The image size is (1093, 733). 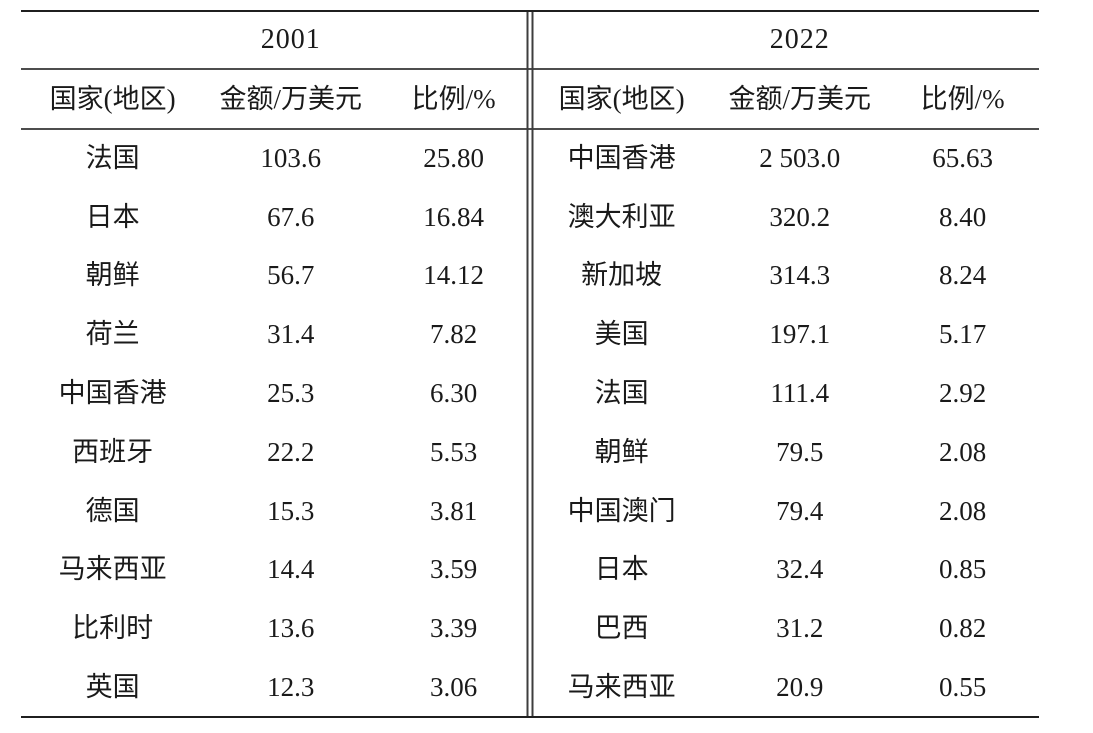 I want to click on table-row: 英国 12.3 3.06, so click(x=275, y=686).